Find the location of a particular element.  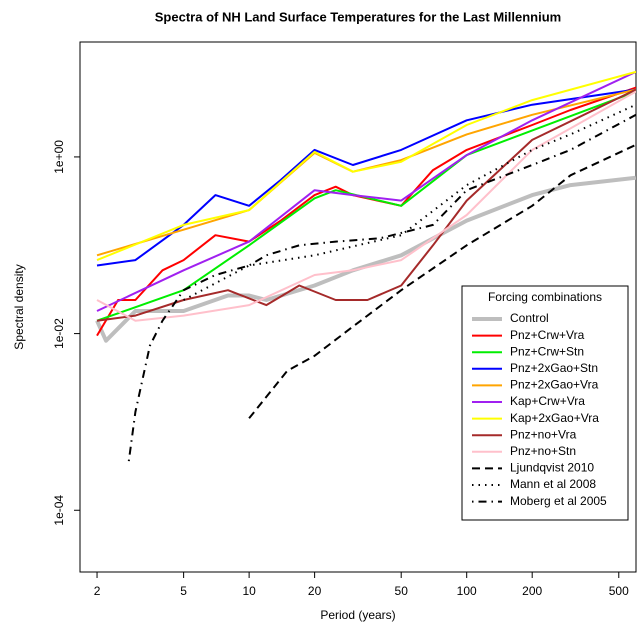

x-tick-label: 500 is located at coordinates (619, 591).